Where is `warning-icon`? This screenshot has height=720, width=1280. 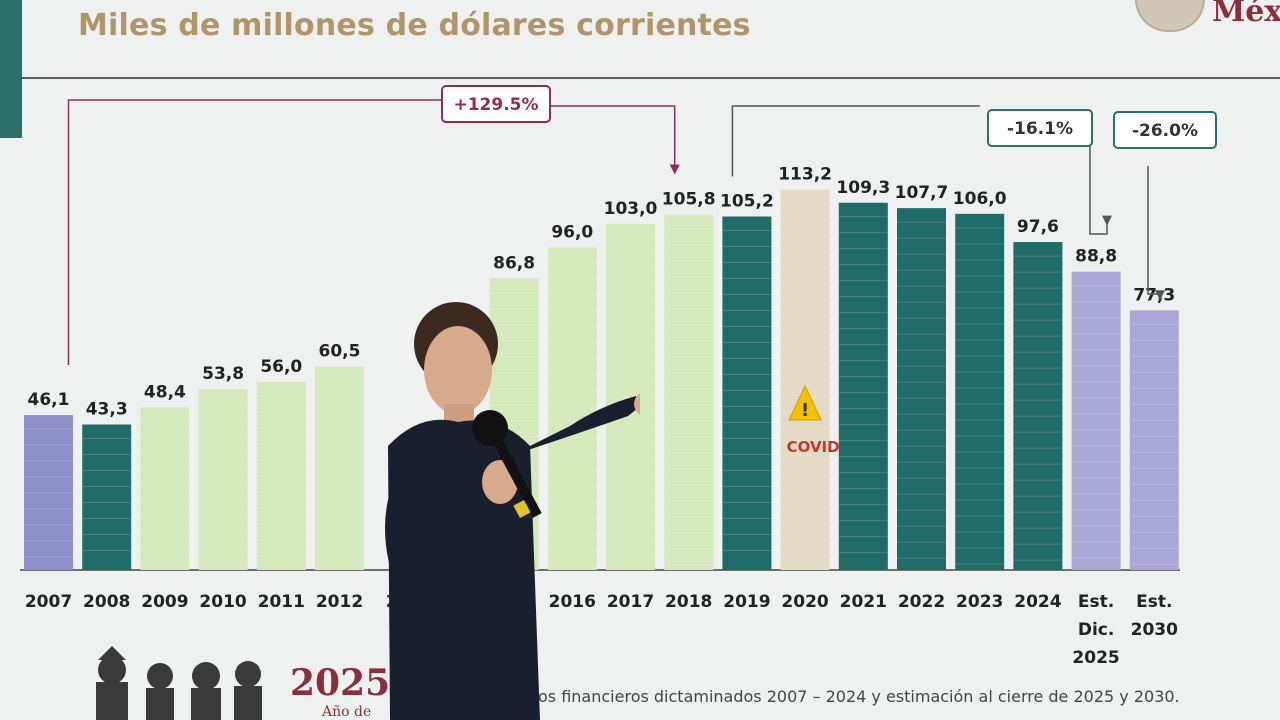 warning-icon is located at coordinates (805, 402).